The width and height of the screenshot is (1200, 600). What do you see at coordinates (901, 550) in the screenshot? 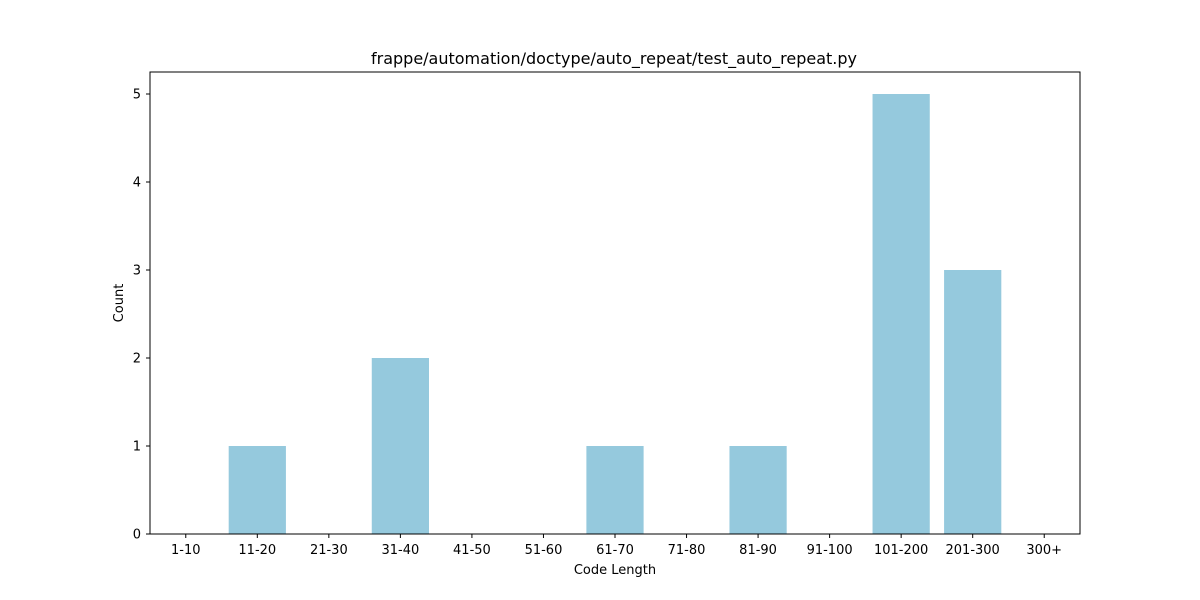
I see `x-tick-label: 101-200` at bounding box center [901, 550].